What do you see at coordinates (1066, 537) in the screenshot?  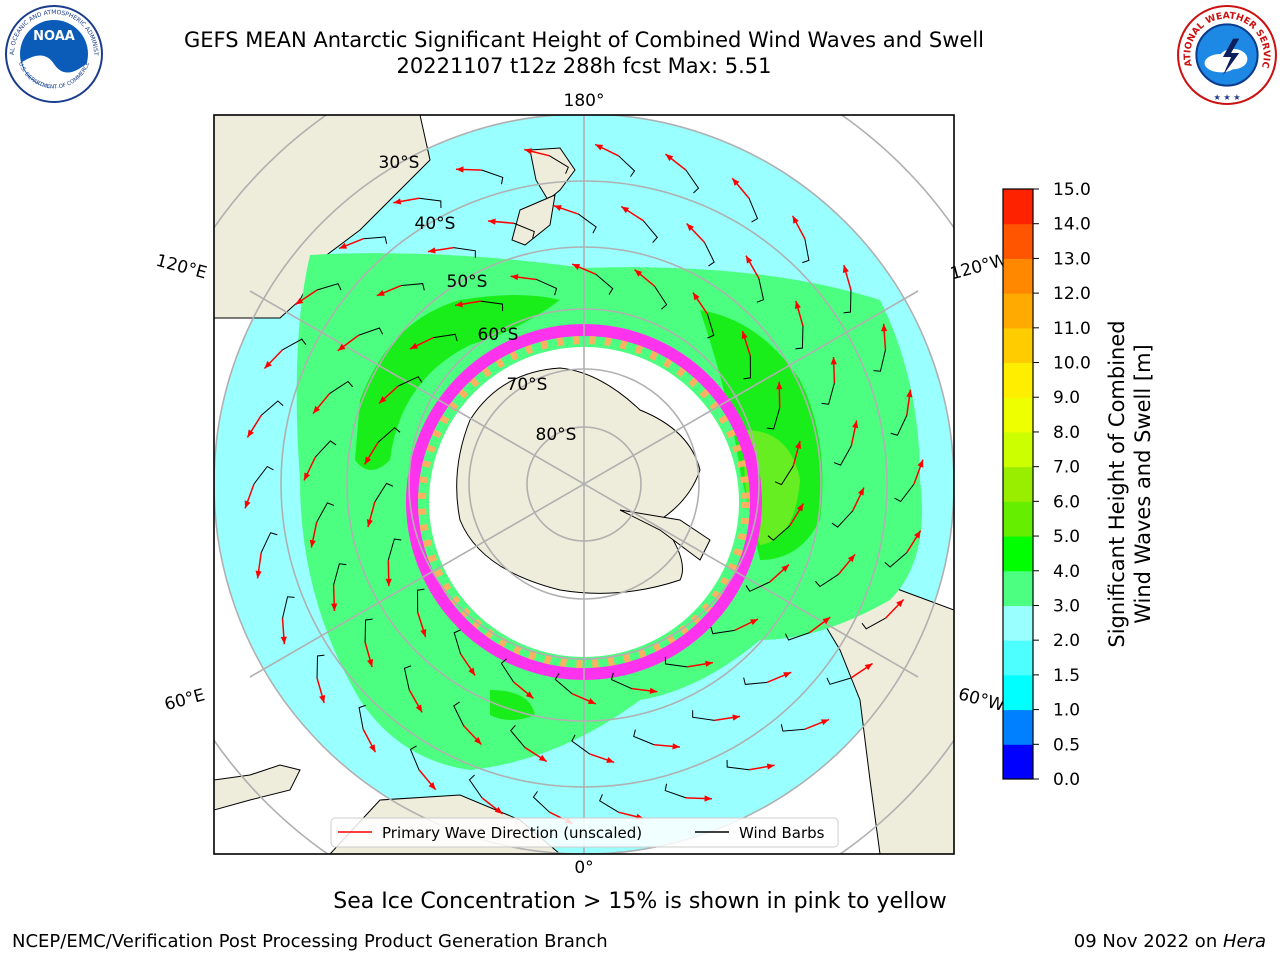 I see `colorbar-tick-label: 5.0` at bounding box center [1066, 537].